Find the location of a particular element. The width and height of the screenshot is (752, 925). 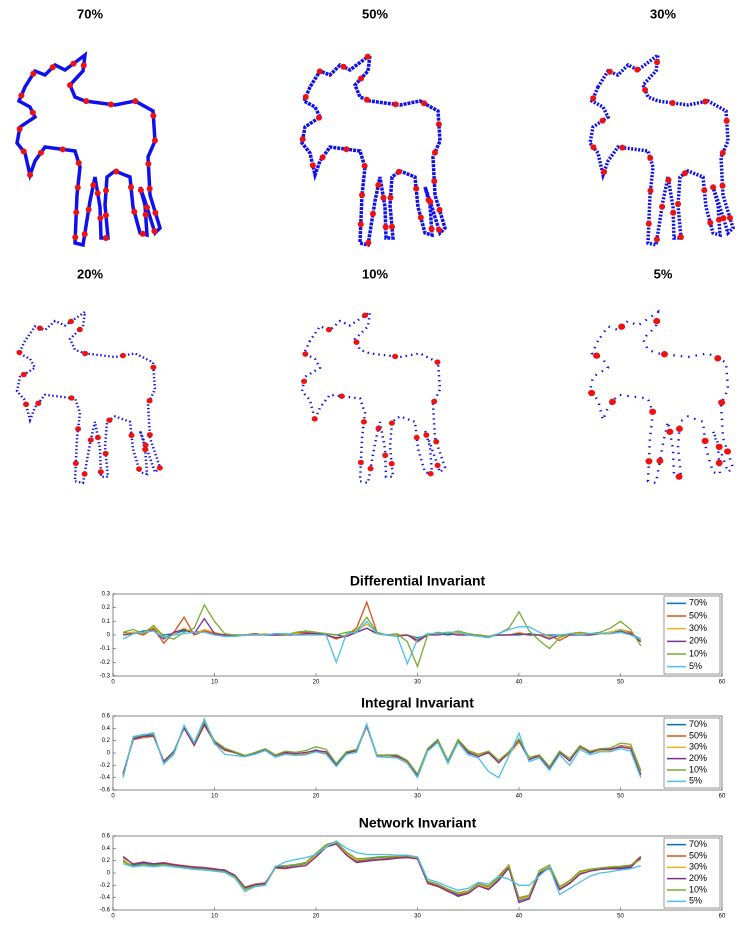

x-tick-label: 10 is located at coordinates (214, 797).